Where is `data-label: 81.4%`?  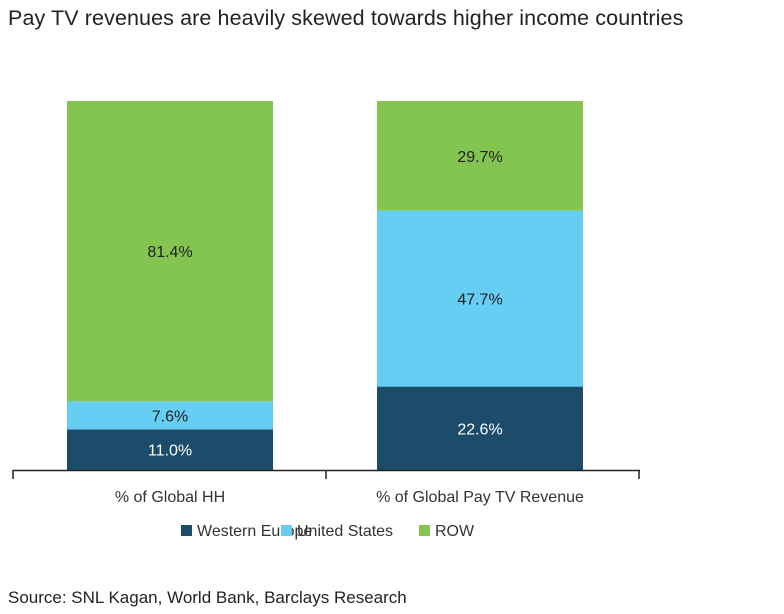 data-label: 81.4% is located at coordinates (169, 252).